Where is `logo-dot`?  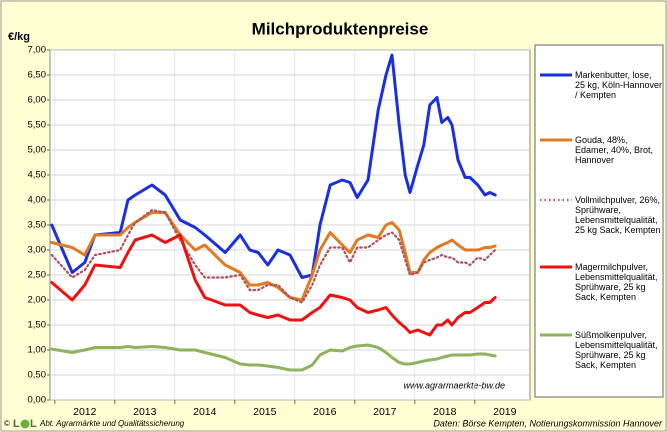
logo-dot is located at coordinates (25, 424).